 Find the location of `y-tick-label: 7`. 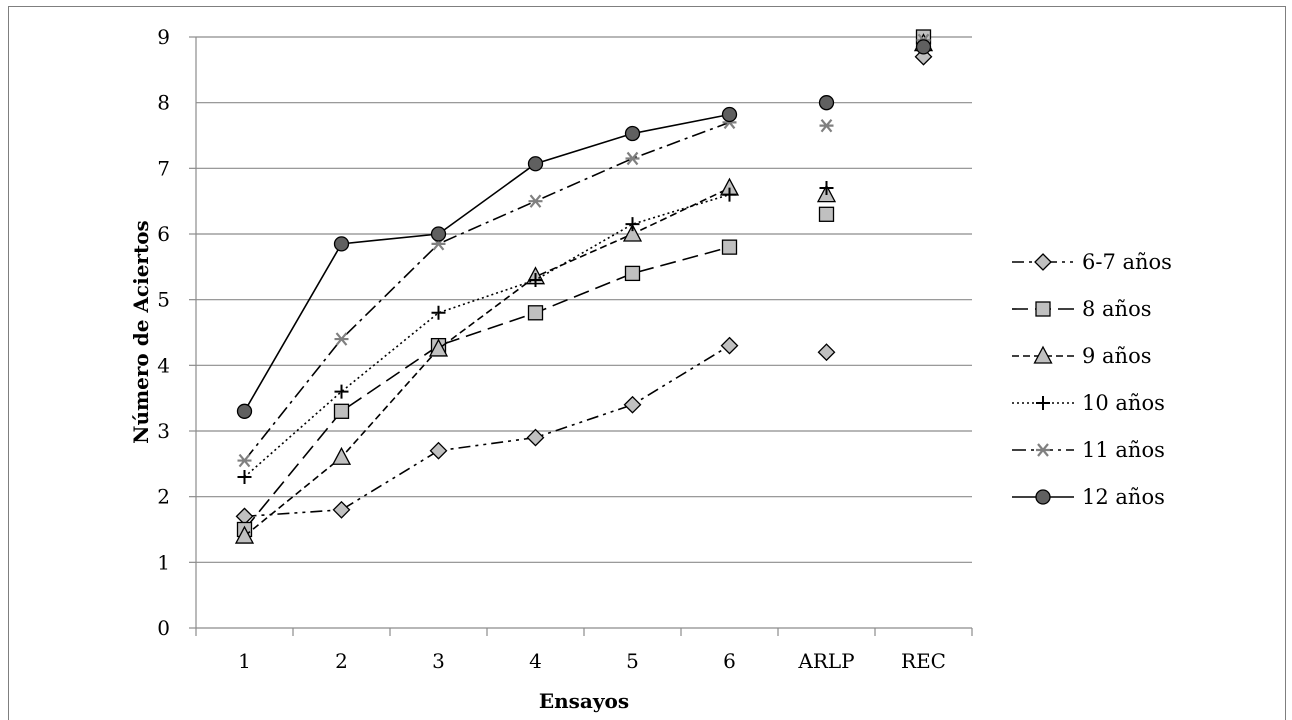

y-tick-label: 7 is located at coordinates (163, 168).